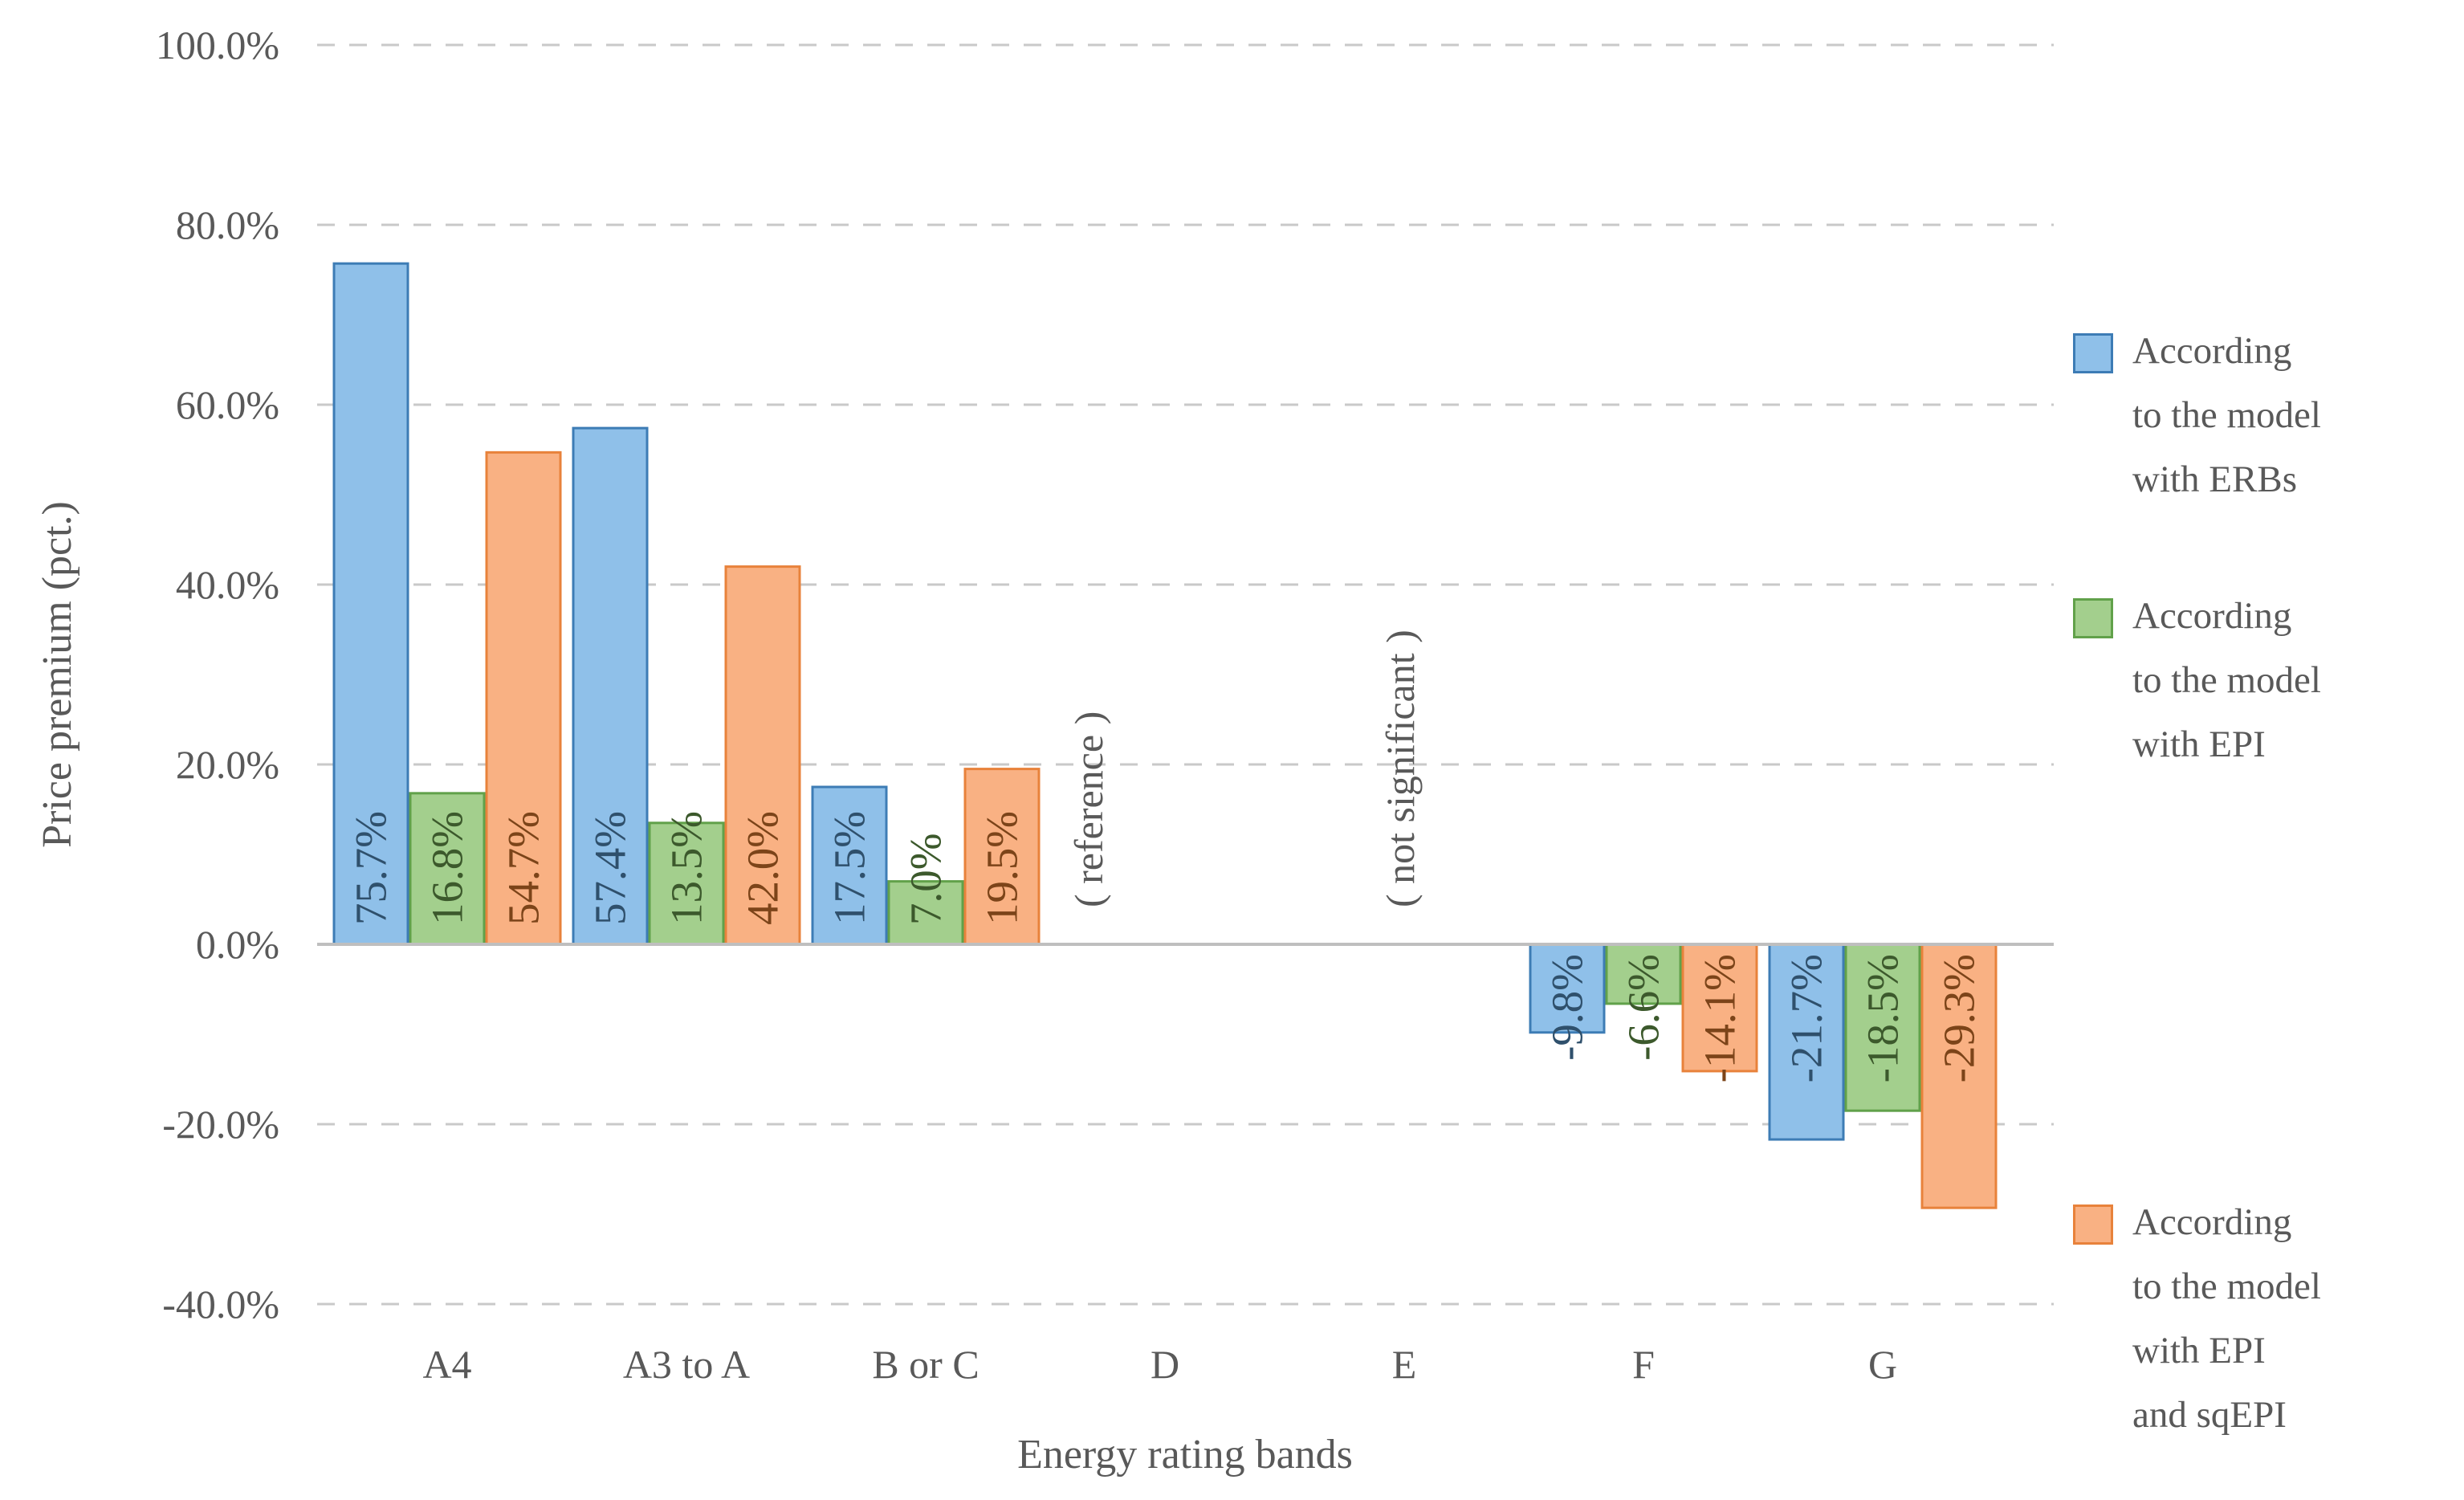 The height and width of the screenshot is (1500, 2464). Describe the element at coordinates (1720, 1018) in the screenshot. I see `bar-data-label: -14.1%` at that location.